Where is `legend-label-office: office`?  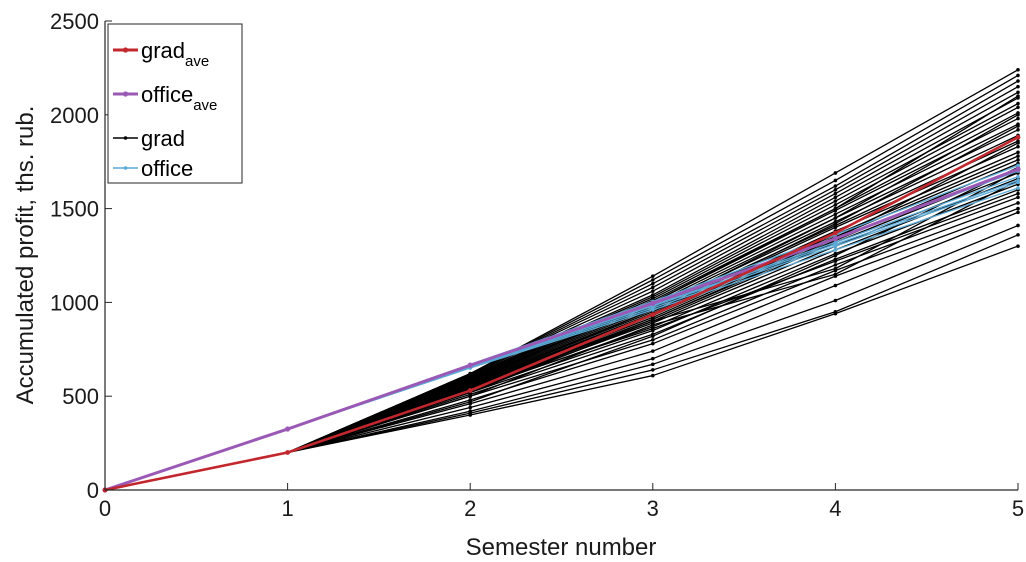 legend-label-office: office is located at coordinates (167, 168).